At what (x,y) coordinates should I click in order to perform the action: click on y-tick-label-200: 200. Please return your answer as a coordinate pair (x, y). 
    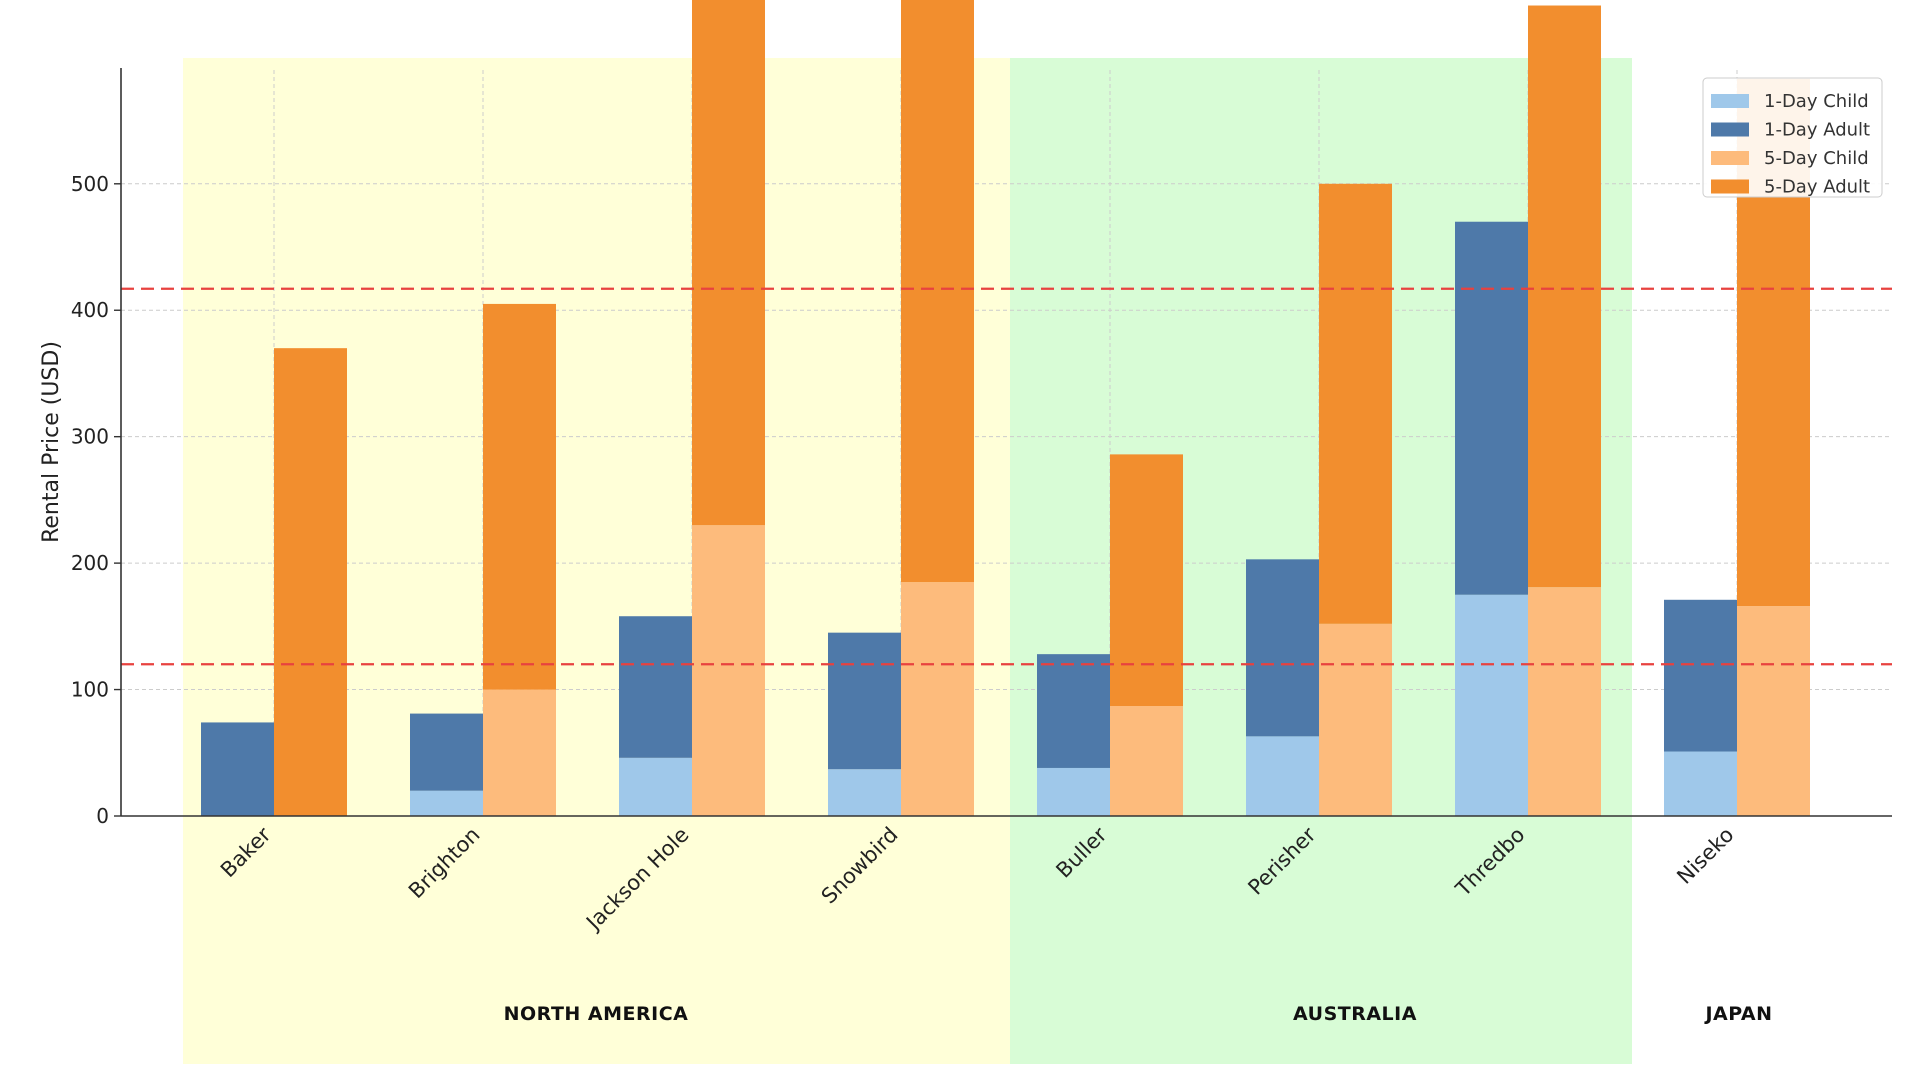
    Looking at the image, I should click on (90, 563).